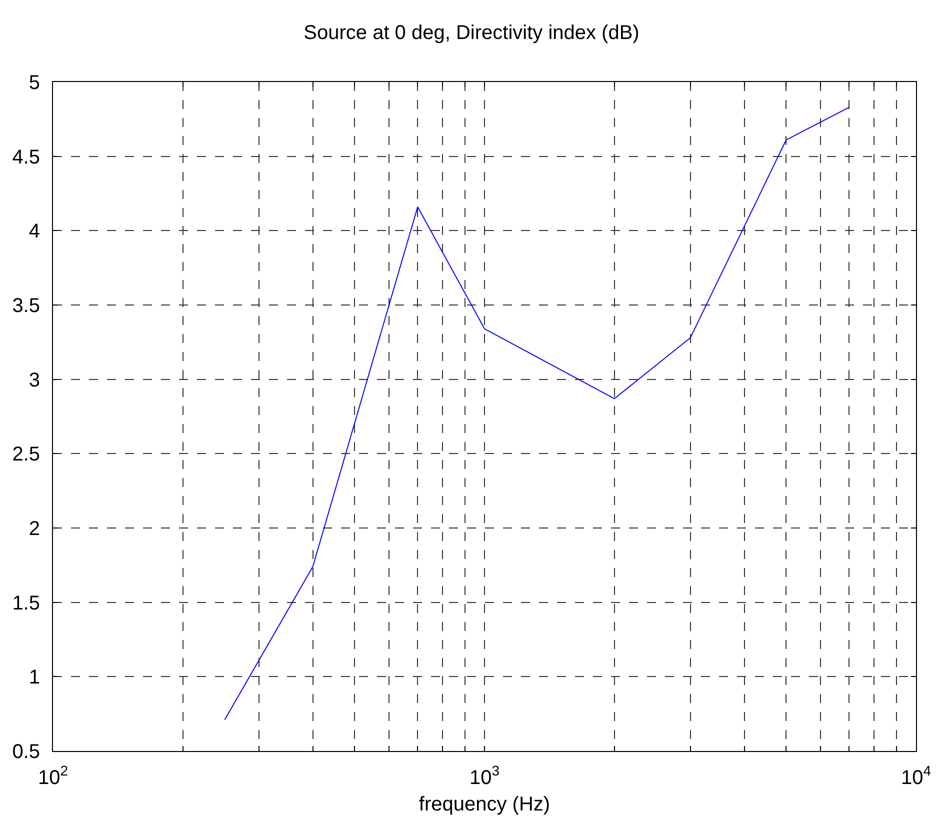 This screenshot has width=943, height=833. What do you see at coordinates (26, 752) in the screenshot?
I see `y-tick-label: 0.5` at bounding box center [26, 752].